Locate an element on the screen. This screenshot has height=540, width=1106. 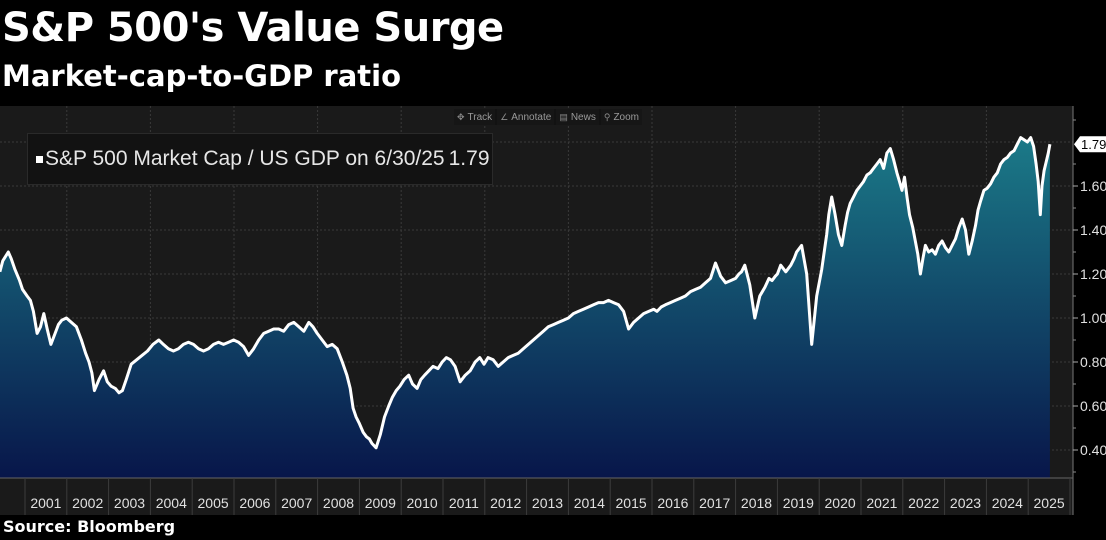
x-axis-band is located at coordinates (536, 496).